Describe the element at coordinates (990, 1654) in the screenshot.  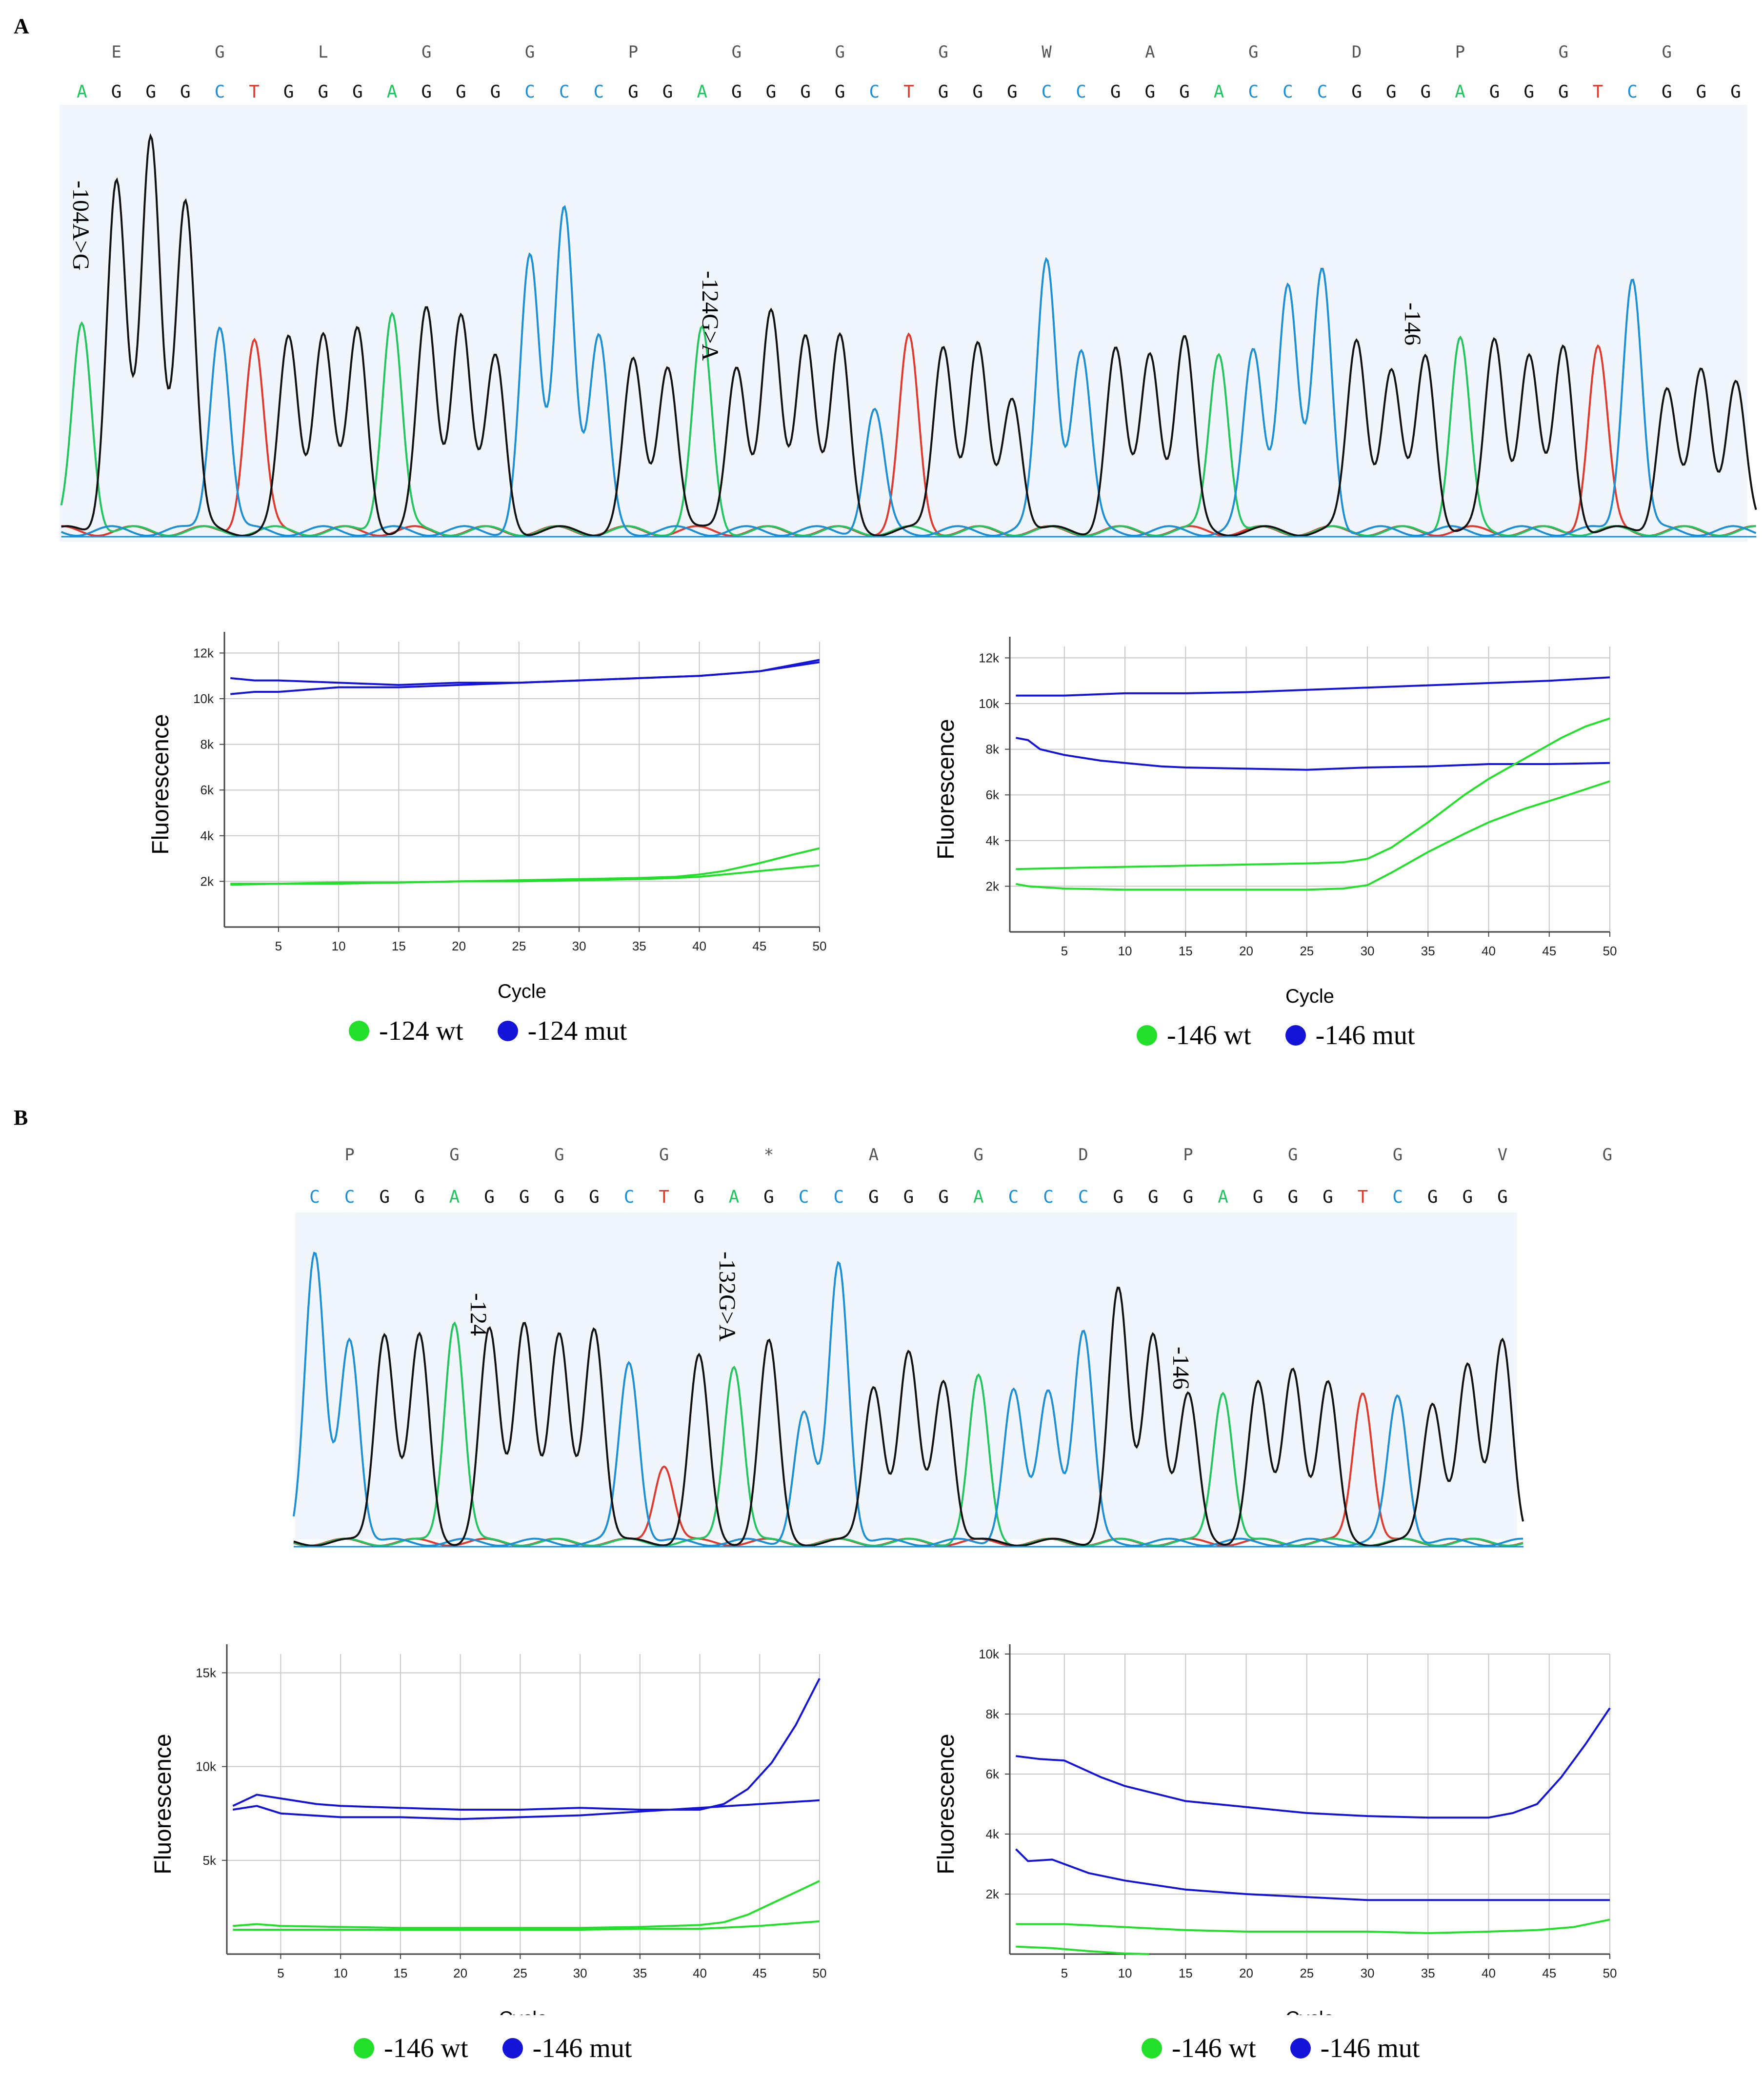
I see `y-tick-label: 10k` at that location.